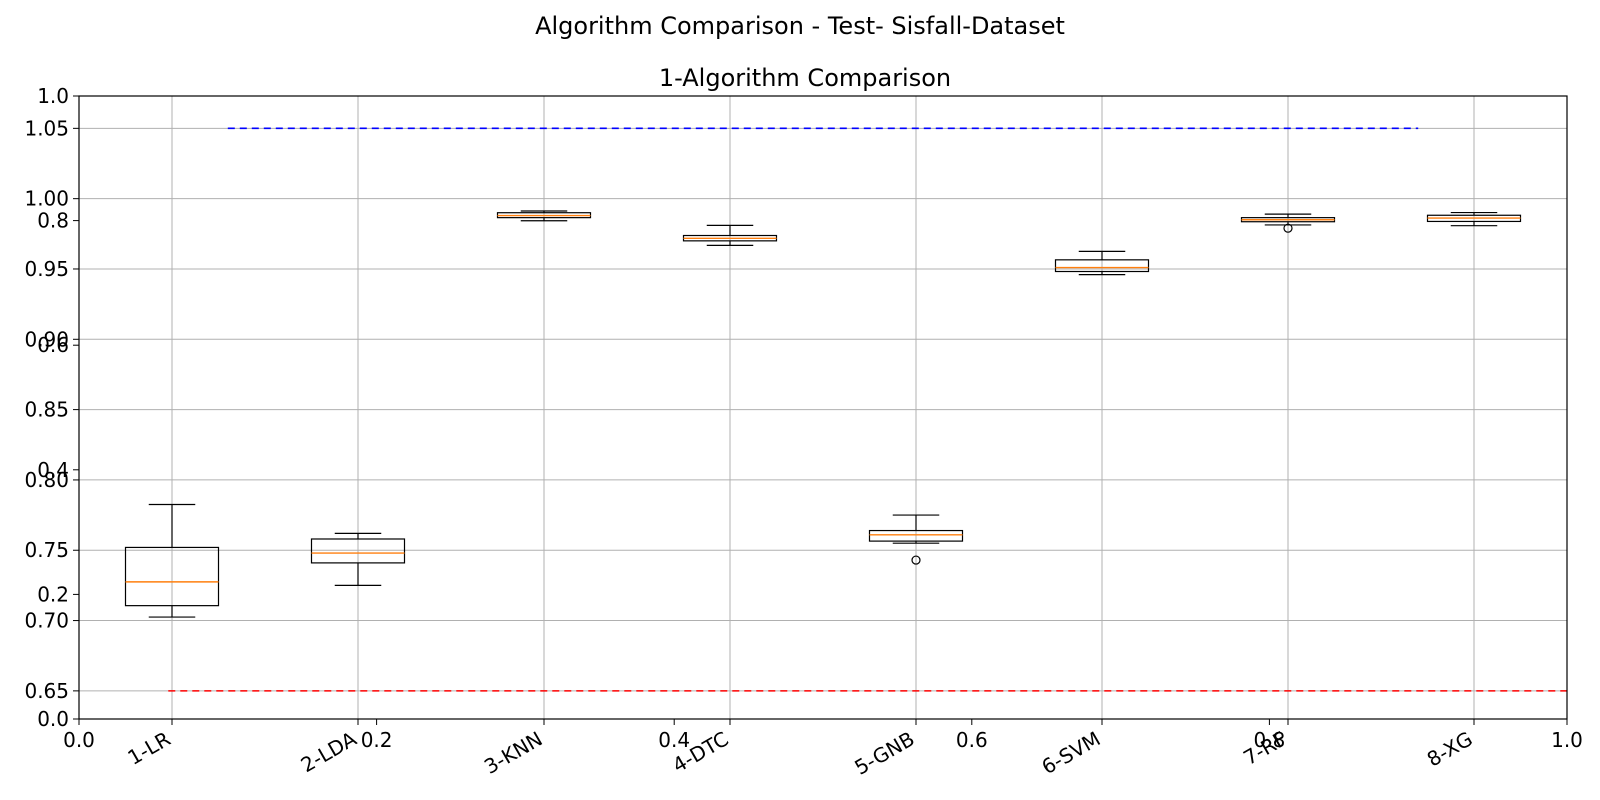  I want to click on y-tick-label: 0.75, so click(46, 550).